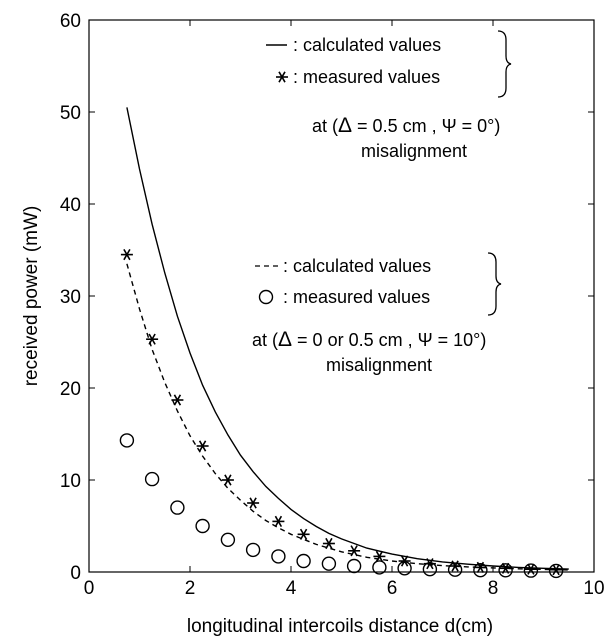 Image resolution: width=607 pixels, height=641 pixels. I want to click on condition-label-1: at (Δ = 0.5 cm , Ψ = 0°), so click(406, 125).